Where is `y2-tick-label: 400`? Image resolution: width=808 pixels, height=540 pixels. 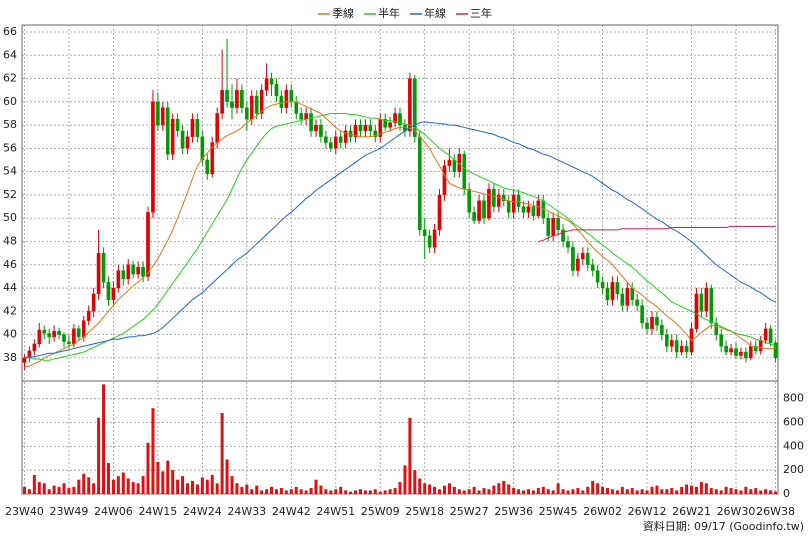
y2-tick-label: 400 is located at coordinates (793, 445).